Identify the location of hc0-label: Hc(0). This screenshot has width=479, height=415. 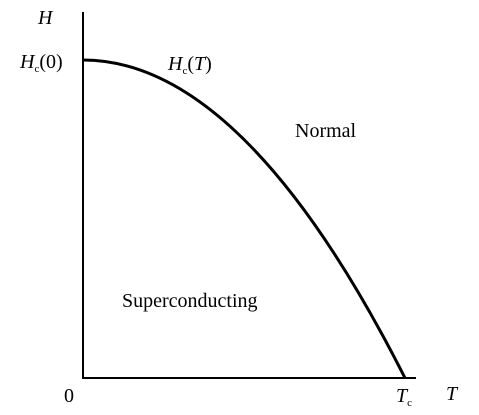
(41, 63).